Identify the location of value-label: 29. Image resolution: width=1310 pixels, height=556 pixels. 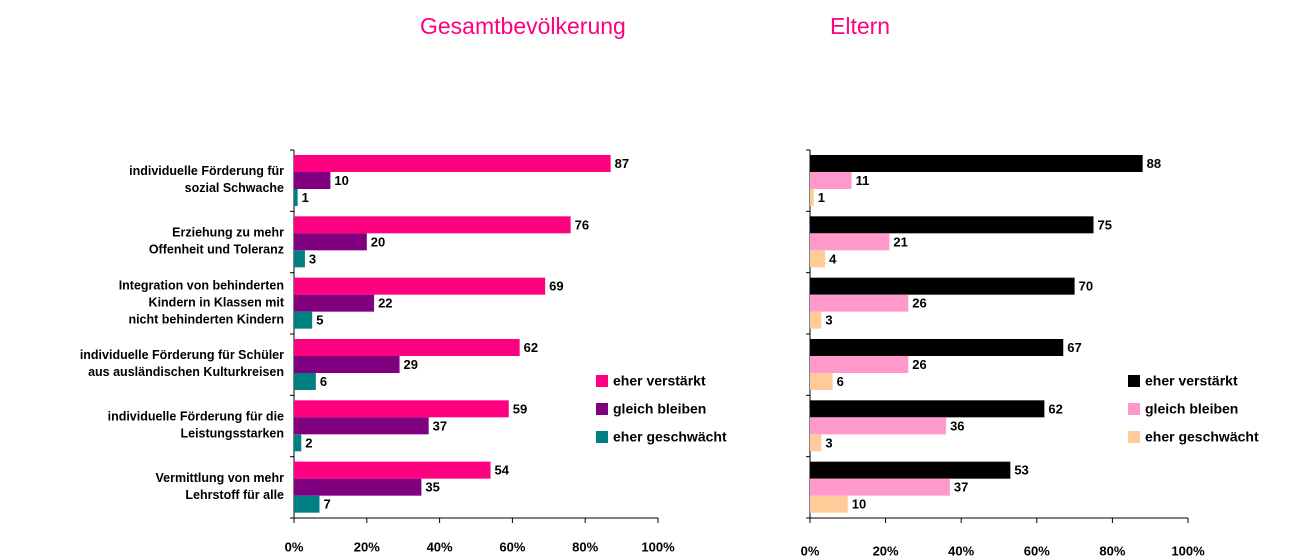
(411, 364).